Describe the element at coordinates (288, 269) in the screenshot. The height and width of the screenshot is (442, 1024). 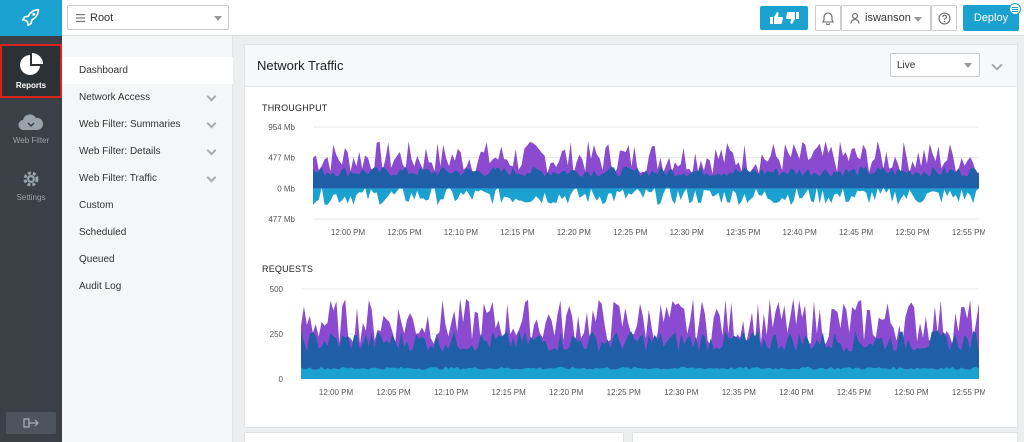
I see `requests-chart-title: REQUESTS` at that location.